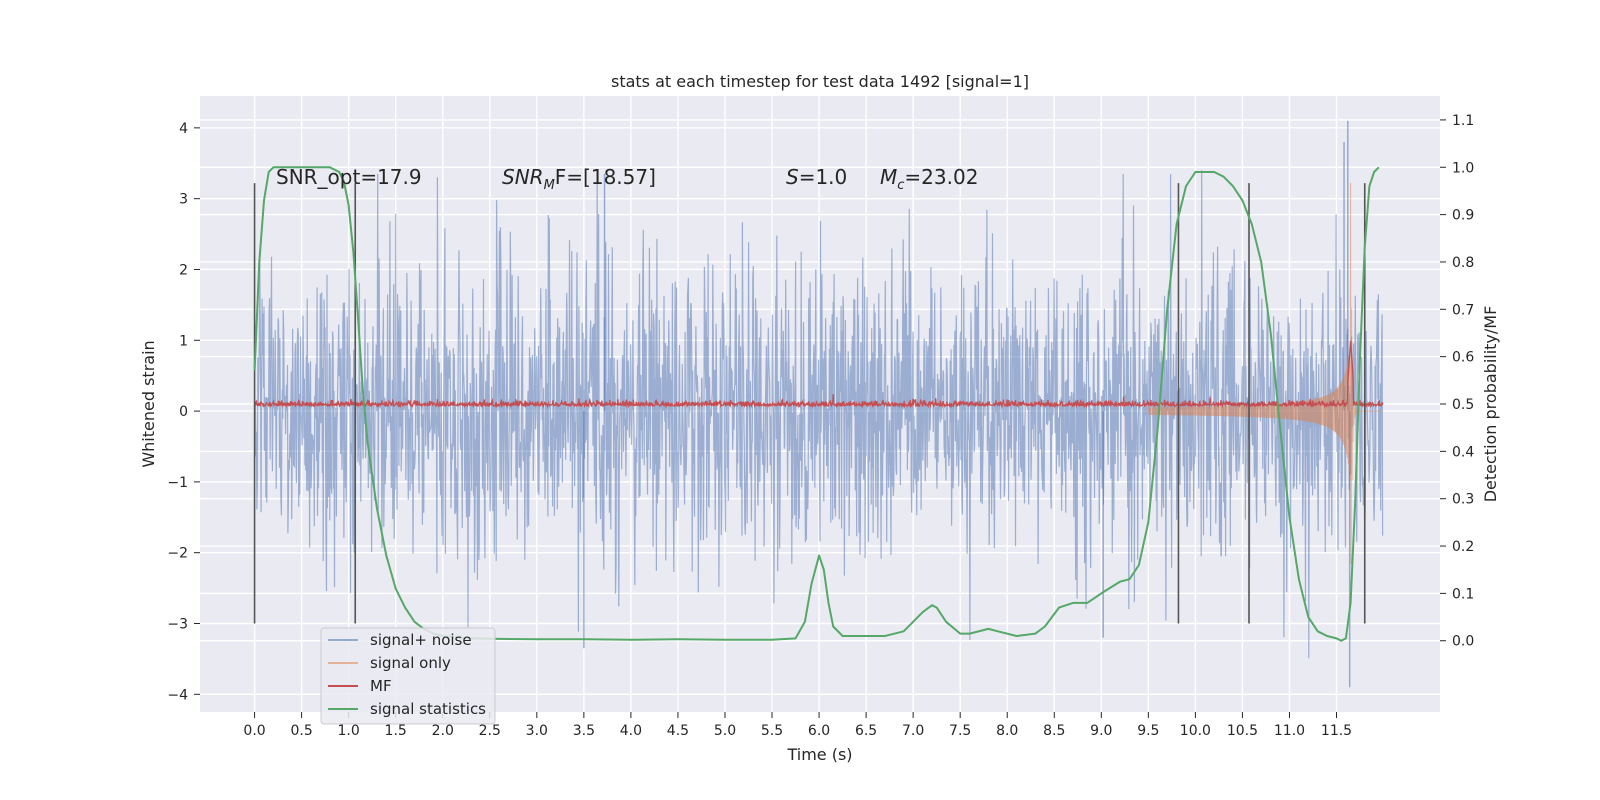  I want to click on y2-axis-label: Detection probability/MF, so click(1490, 404).